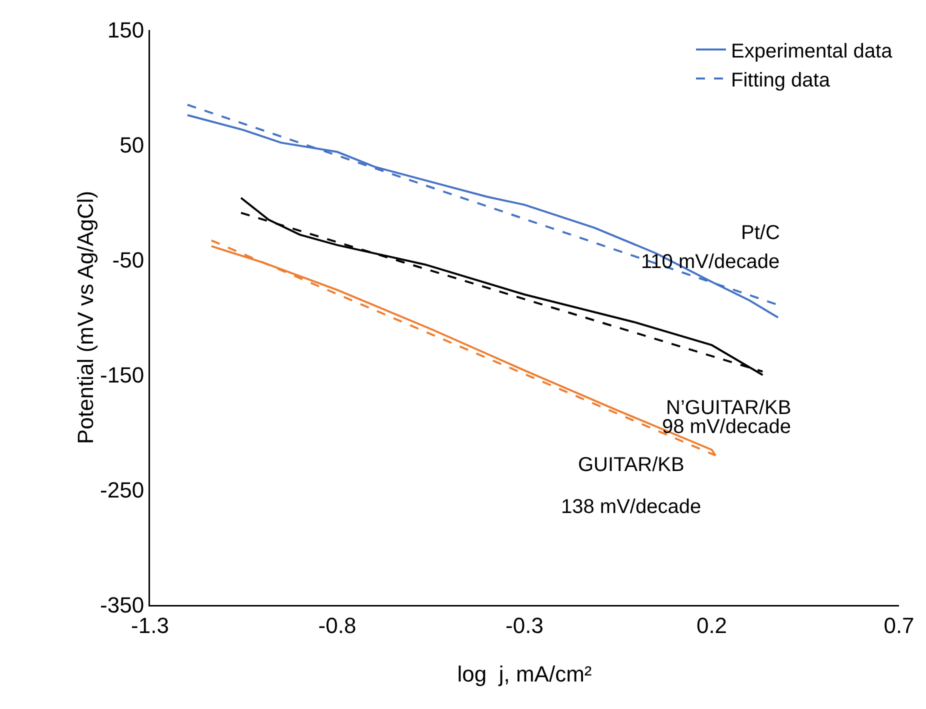  I want to click on annotation: 138 mV/decade, so click(631, 507).